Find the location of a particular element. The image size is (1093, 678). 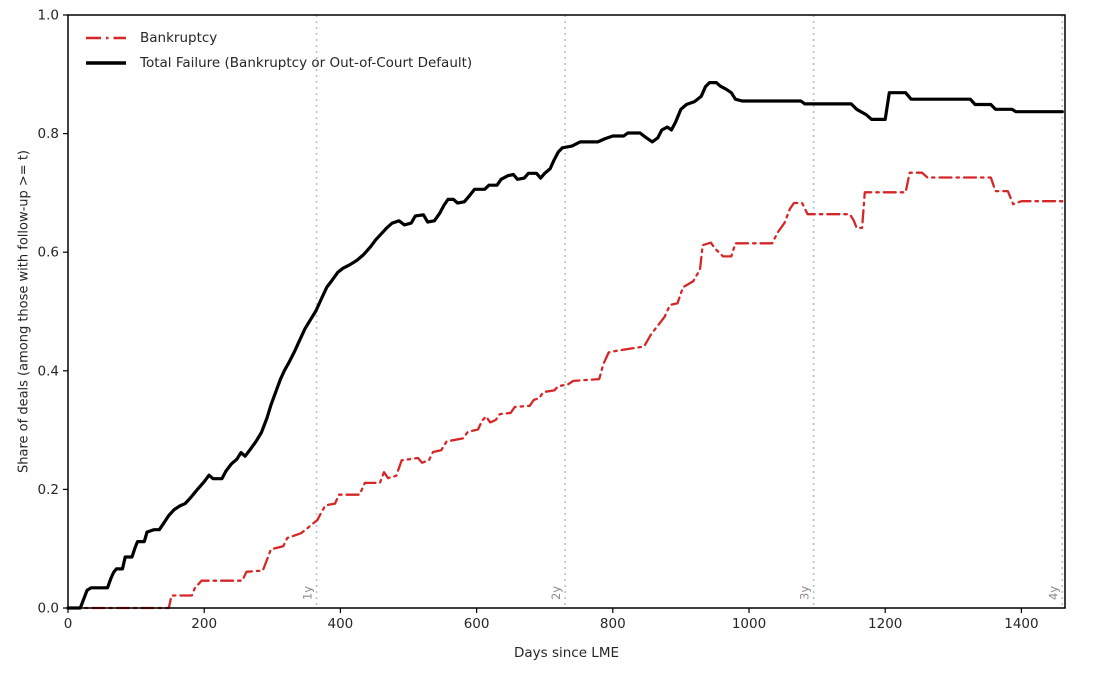

x-tick-label-400: 400 is located at coordinates (341, 624).